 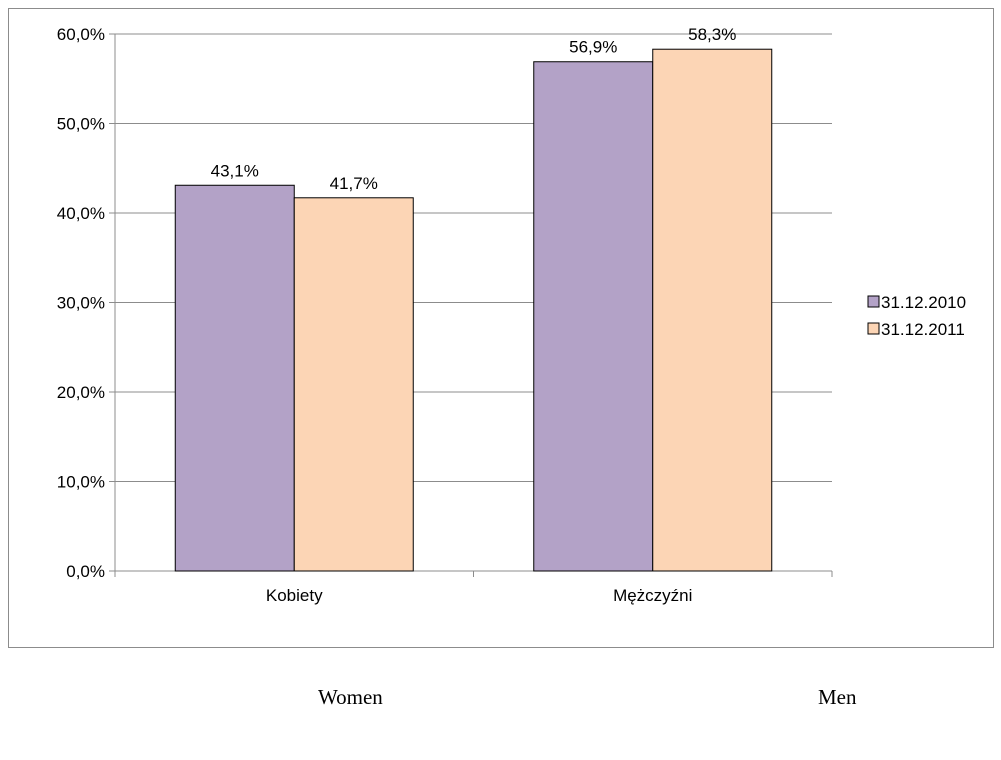 What do you see at coordinates (81, 303) in the screenshot?
I see `y-tick-label: 30,0%` at bounding box center [81, 303].